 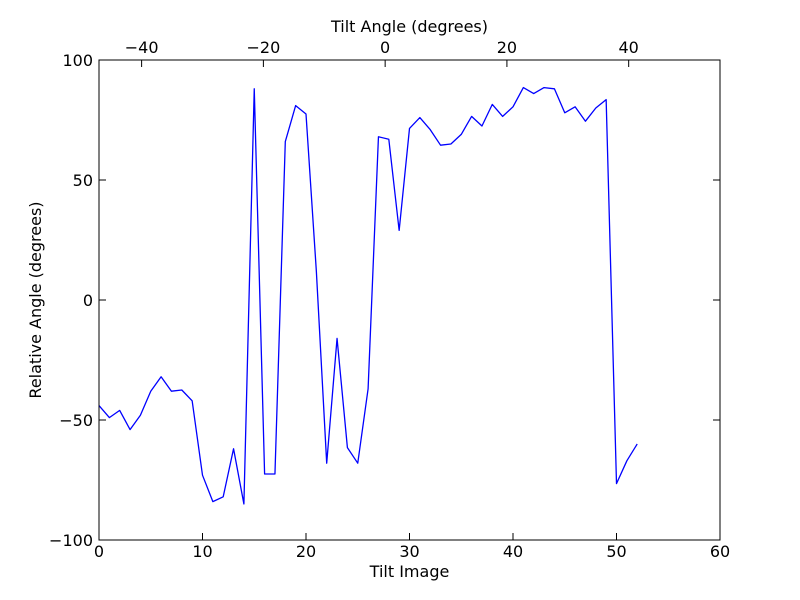 What do you see at coordinates (263, 47) in the screenshot?
I see `top-tick-label: −20` at bounding box center [263, 47].